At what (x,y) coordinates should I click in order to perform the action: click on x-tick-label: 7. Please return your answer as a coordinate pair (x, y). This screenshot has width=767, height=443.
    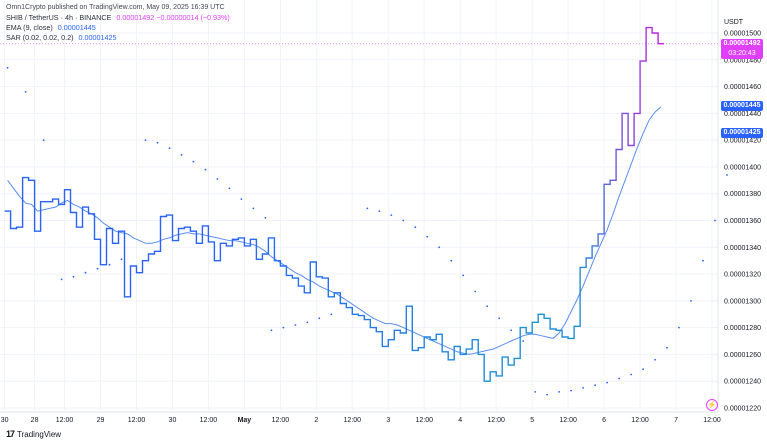
    Looking at the image, I should click on (676, 420).